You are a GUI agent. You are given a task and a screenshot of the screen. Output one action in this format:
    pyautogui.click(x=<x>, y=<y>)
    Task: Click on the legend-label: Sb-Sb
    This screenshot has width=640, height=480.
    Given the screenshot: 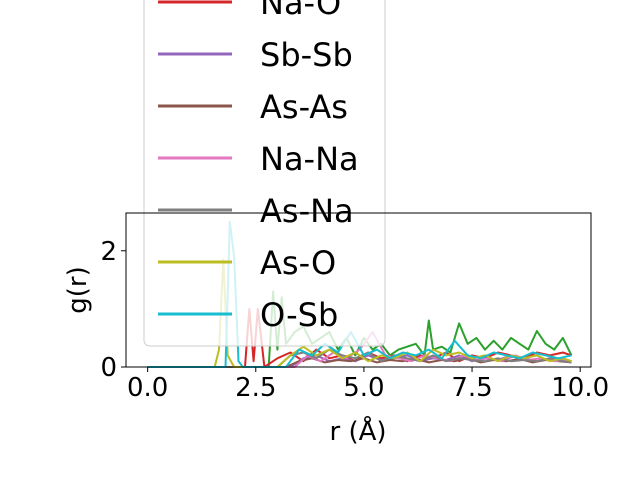 What is the action you would take?
    pyautogui.click(x=306, y=55)
    